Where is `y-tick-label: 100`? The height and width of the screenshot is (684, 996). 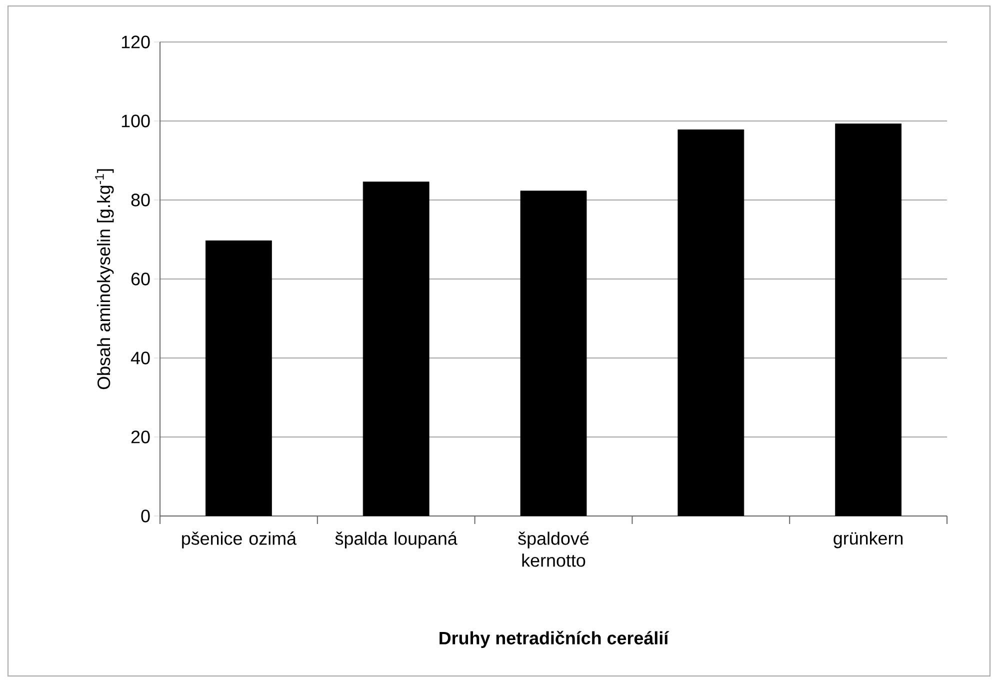 y-tick-label: 100 is located at coordinates (136, 121).